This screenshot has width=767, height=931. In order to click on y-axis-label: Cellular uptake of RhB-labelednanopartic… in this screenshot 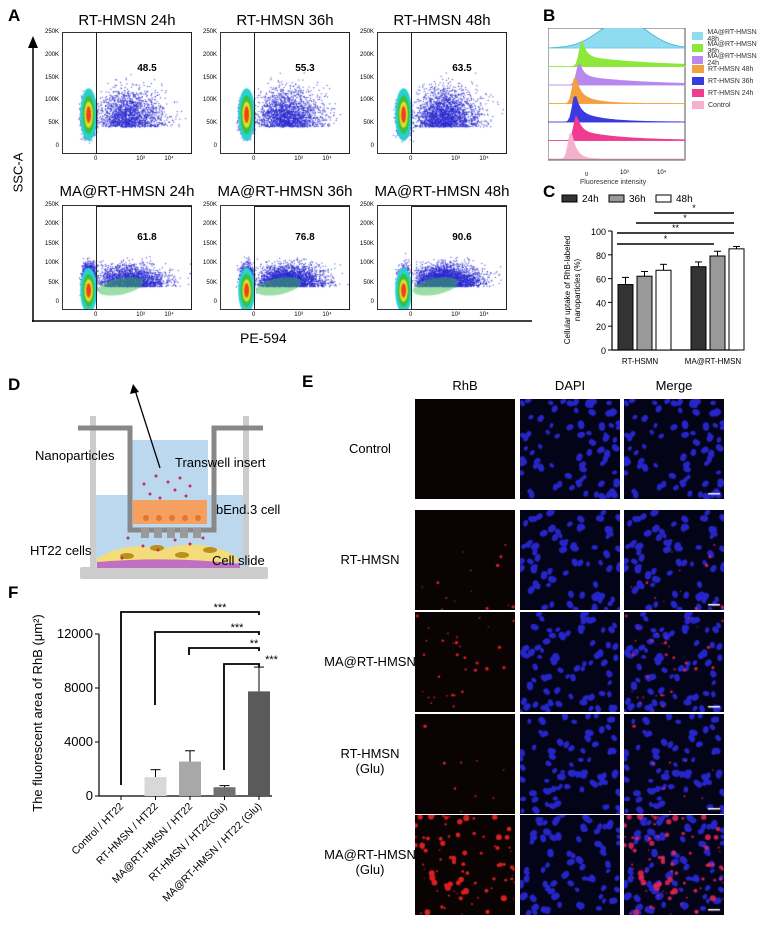, I will do `click(572, 290)`.